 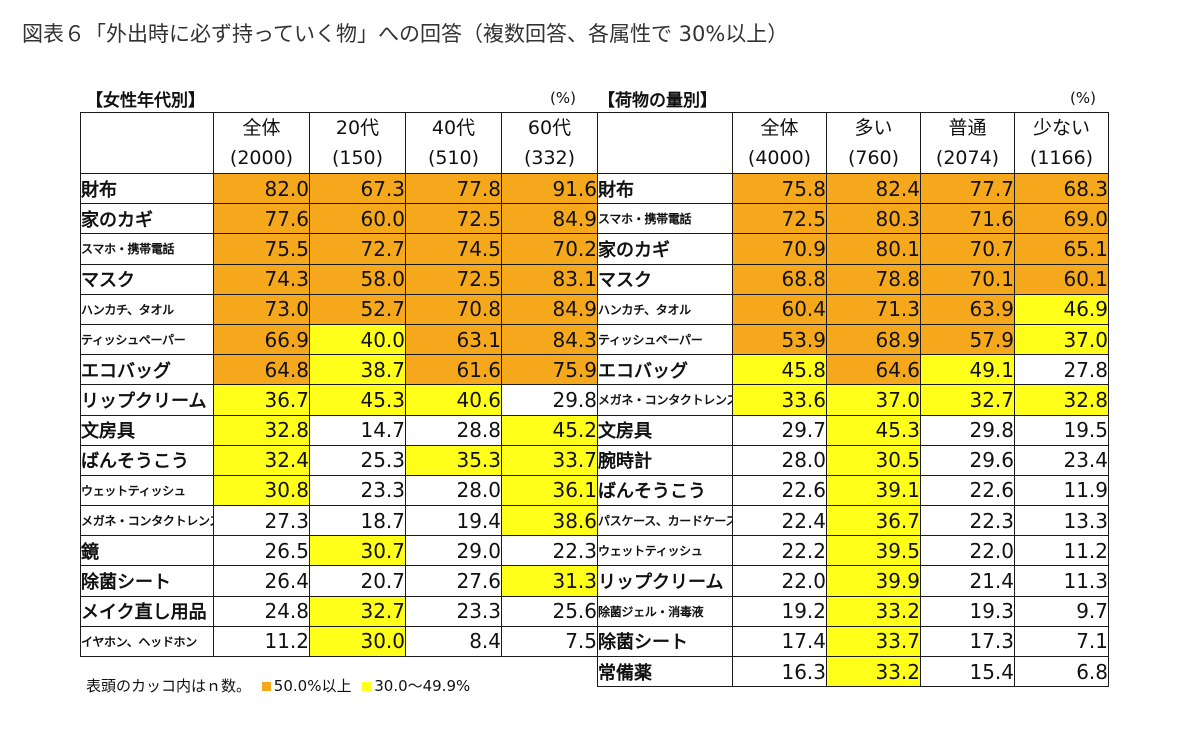 What do you see at coordinates (779, 671) in the screenshot?
I see `value-cell: 16.3` at bounding box center [779, 671].